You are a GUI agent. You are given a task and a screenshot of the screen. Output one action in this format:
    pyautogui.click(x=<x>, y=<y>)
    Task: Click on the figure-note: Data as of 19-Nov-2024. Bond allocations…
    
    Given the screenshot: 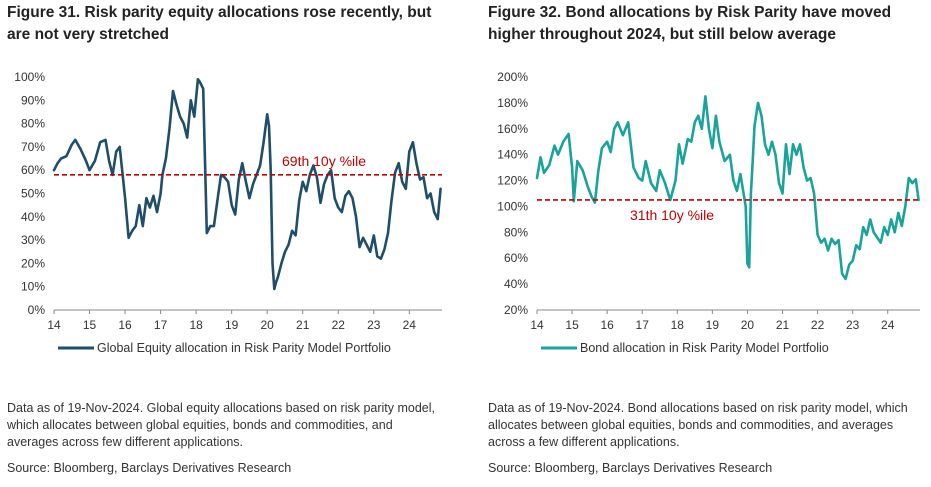 What is the action you would take?
    pyautogui.click(x=698, y=425)
    